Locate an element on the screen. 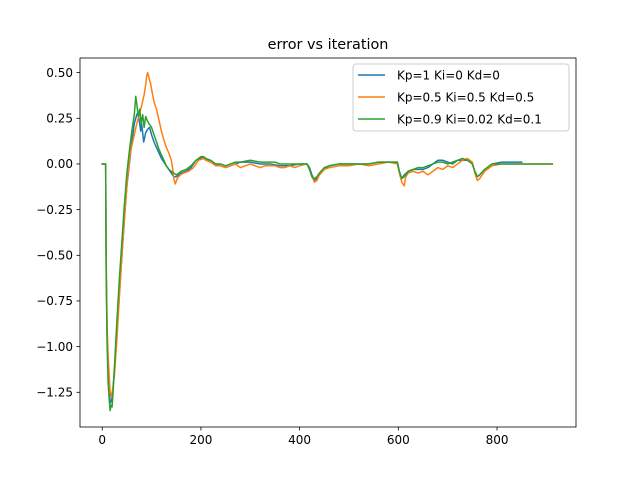  y-tick-label: −0.75 is located at coordinates (54, 301).